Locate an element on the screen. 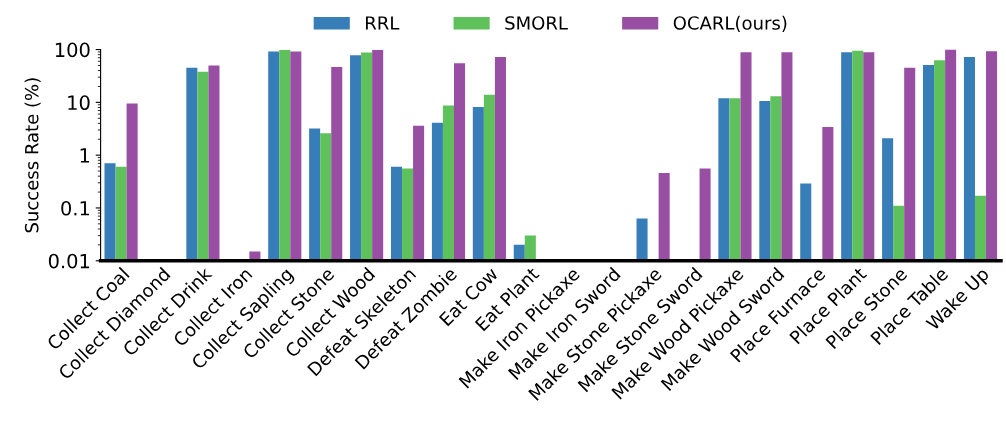  y-tick-label: 0.1 is located at coordinates (75, 208).